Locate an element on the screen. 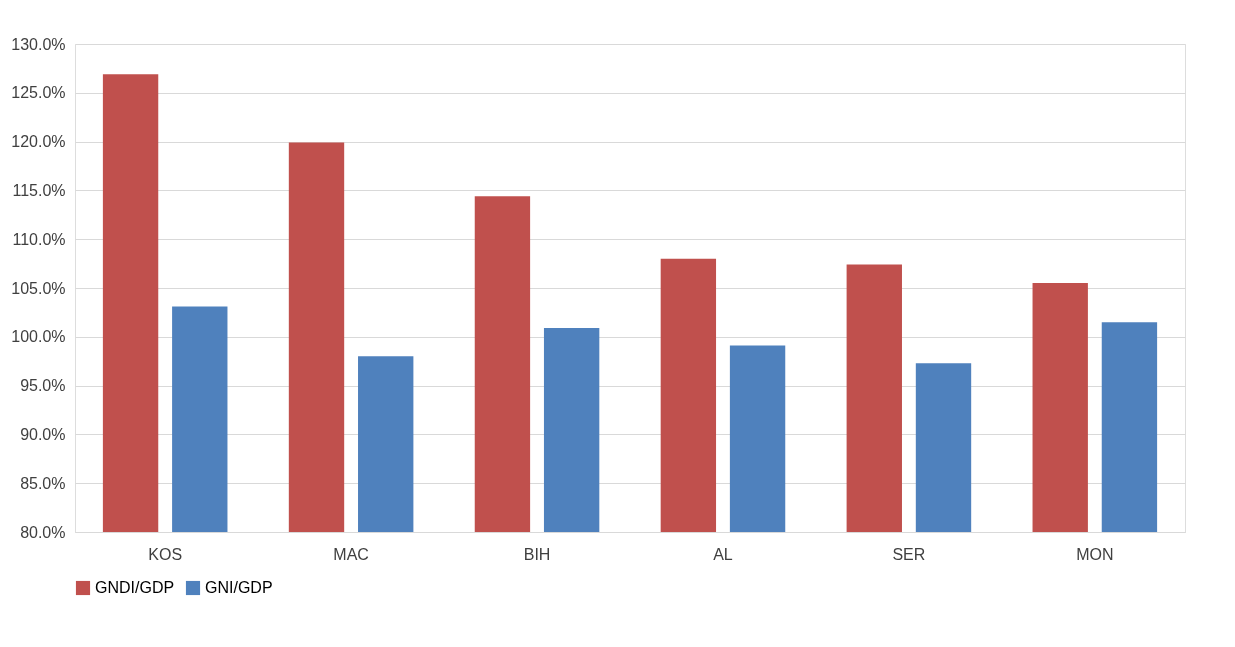  x-tick-label: SER is located at coordinates (909, 554).